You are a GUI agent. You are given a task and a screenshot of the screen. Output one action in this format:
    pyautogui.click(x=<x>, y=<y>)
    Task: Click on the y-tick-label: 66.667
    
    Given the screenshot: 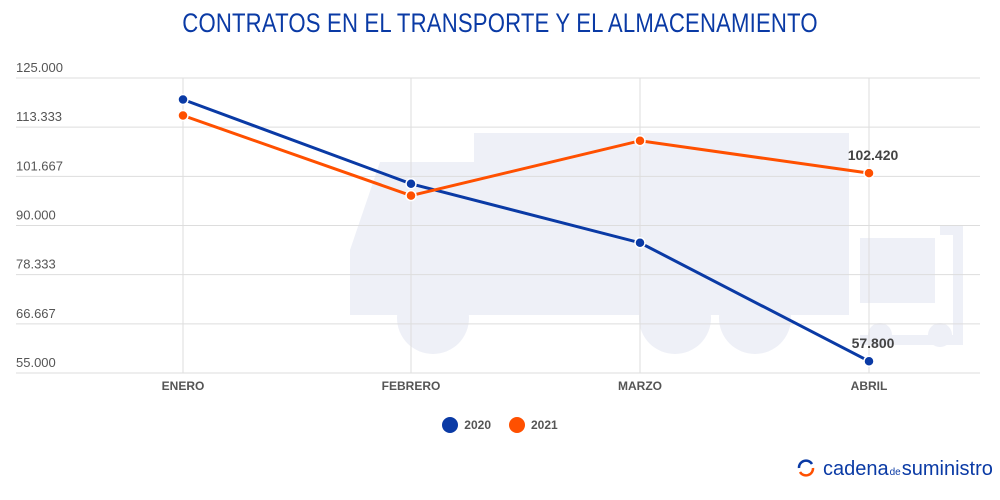 What is the action you would take?
    pyautogui.click(x=36, y=313)
    